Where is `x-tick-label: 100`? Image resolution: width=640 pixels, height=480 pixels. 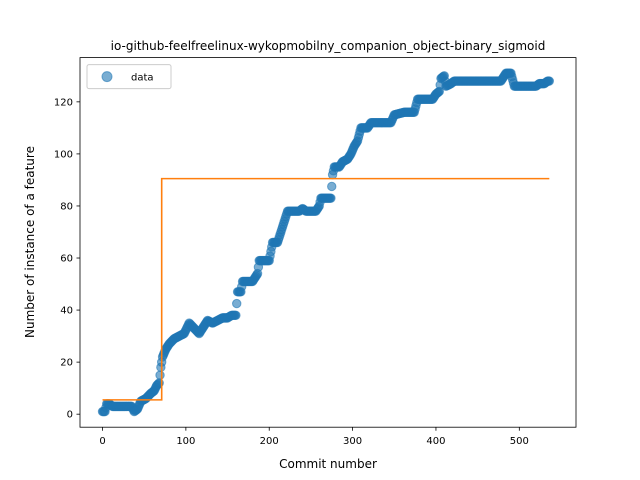
x-tick-label: 100 is located at coordinates (185, 441).